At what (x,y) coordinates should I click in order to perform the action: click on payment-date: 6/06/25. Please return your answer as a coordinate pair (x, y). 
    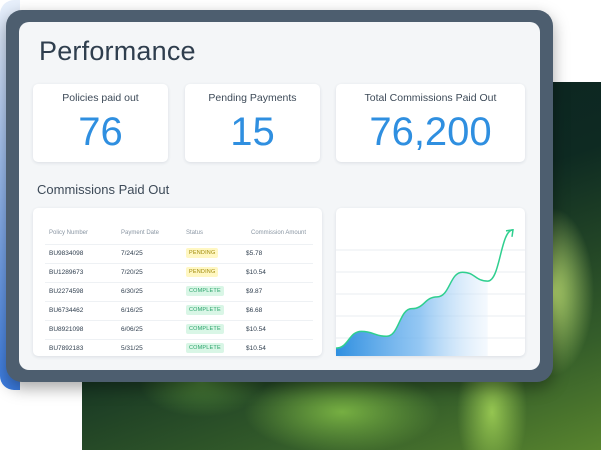
    Looking at the image, I should click on (132, 329).